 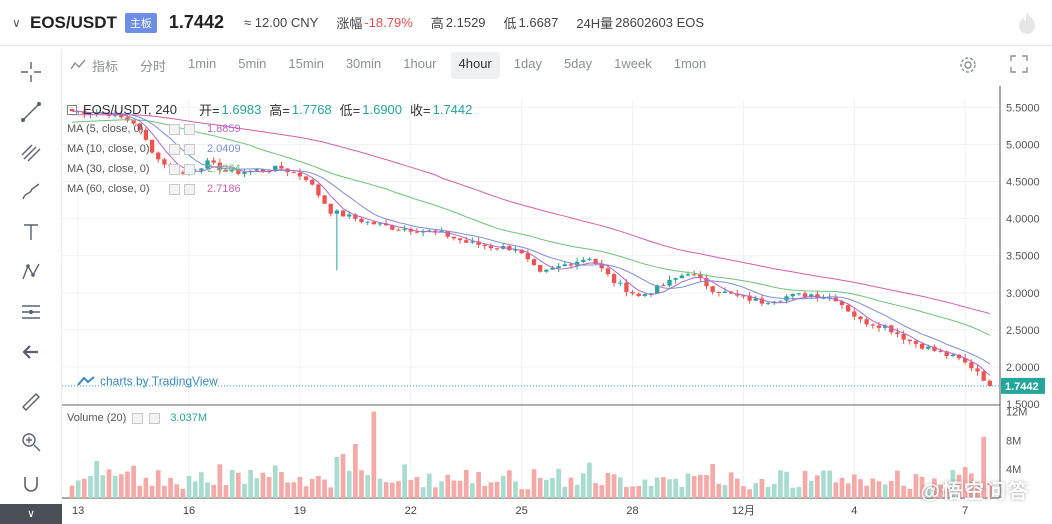 What do you see at coordinates (965, 511) in the screenshot?
I see `time-tick-label: 7` at bounding box center [965, 511].